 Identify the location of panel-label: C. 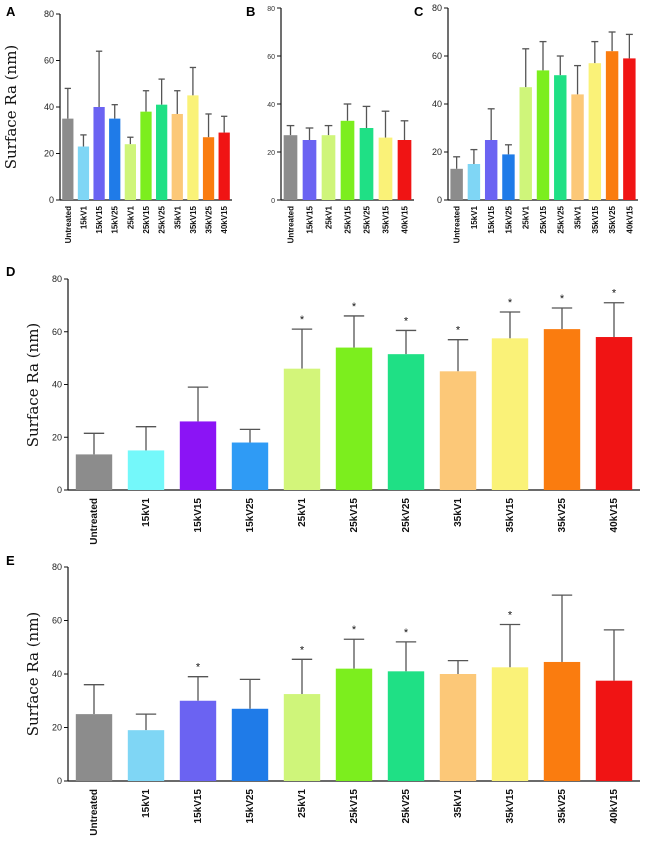
(419, 11).